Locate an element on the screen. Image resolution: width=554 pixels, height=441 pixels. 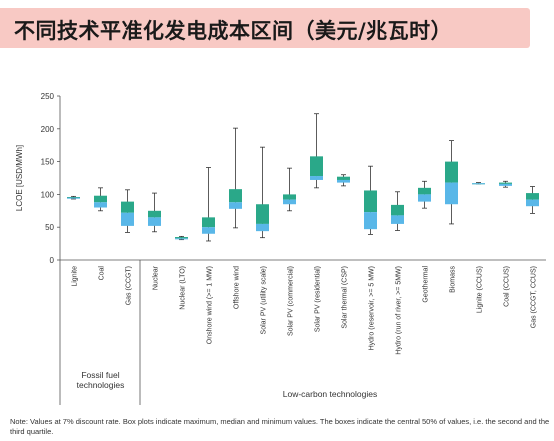
category-label: Nuclear is located at coordinates (156, 277).